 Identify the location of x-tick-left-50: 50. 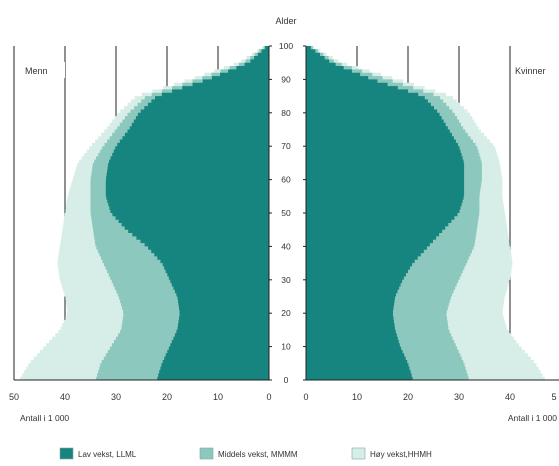
(14, 397).